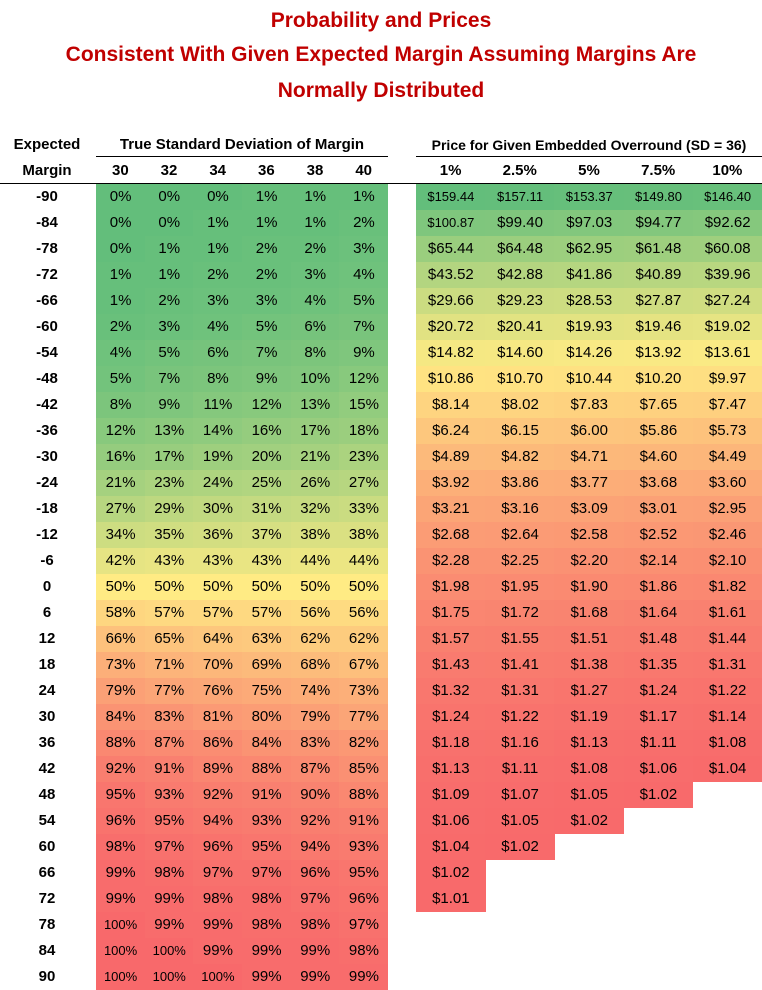 This screenshot has width=762, height=990. What do you see at coordinates (47, 430) in the screenshot?
I see `row-label-margin: -36` at bounding box center [47, 430].